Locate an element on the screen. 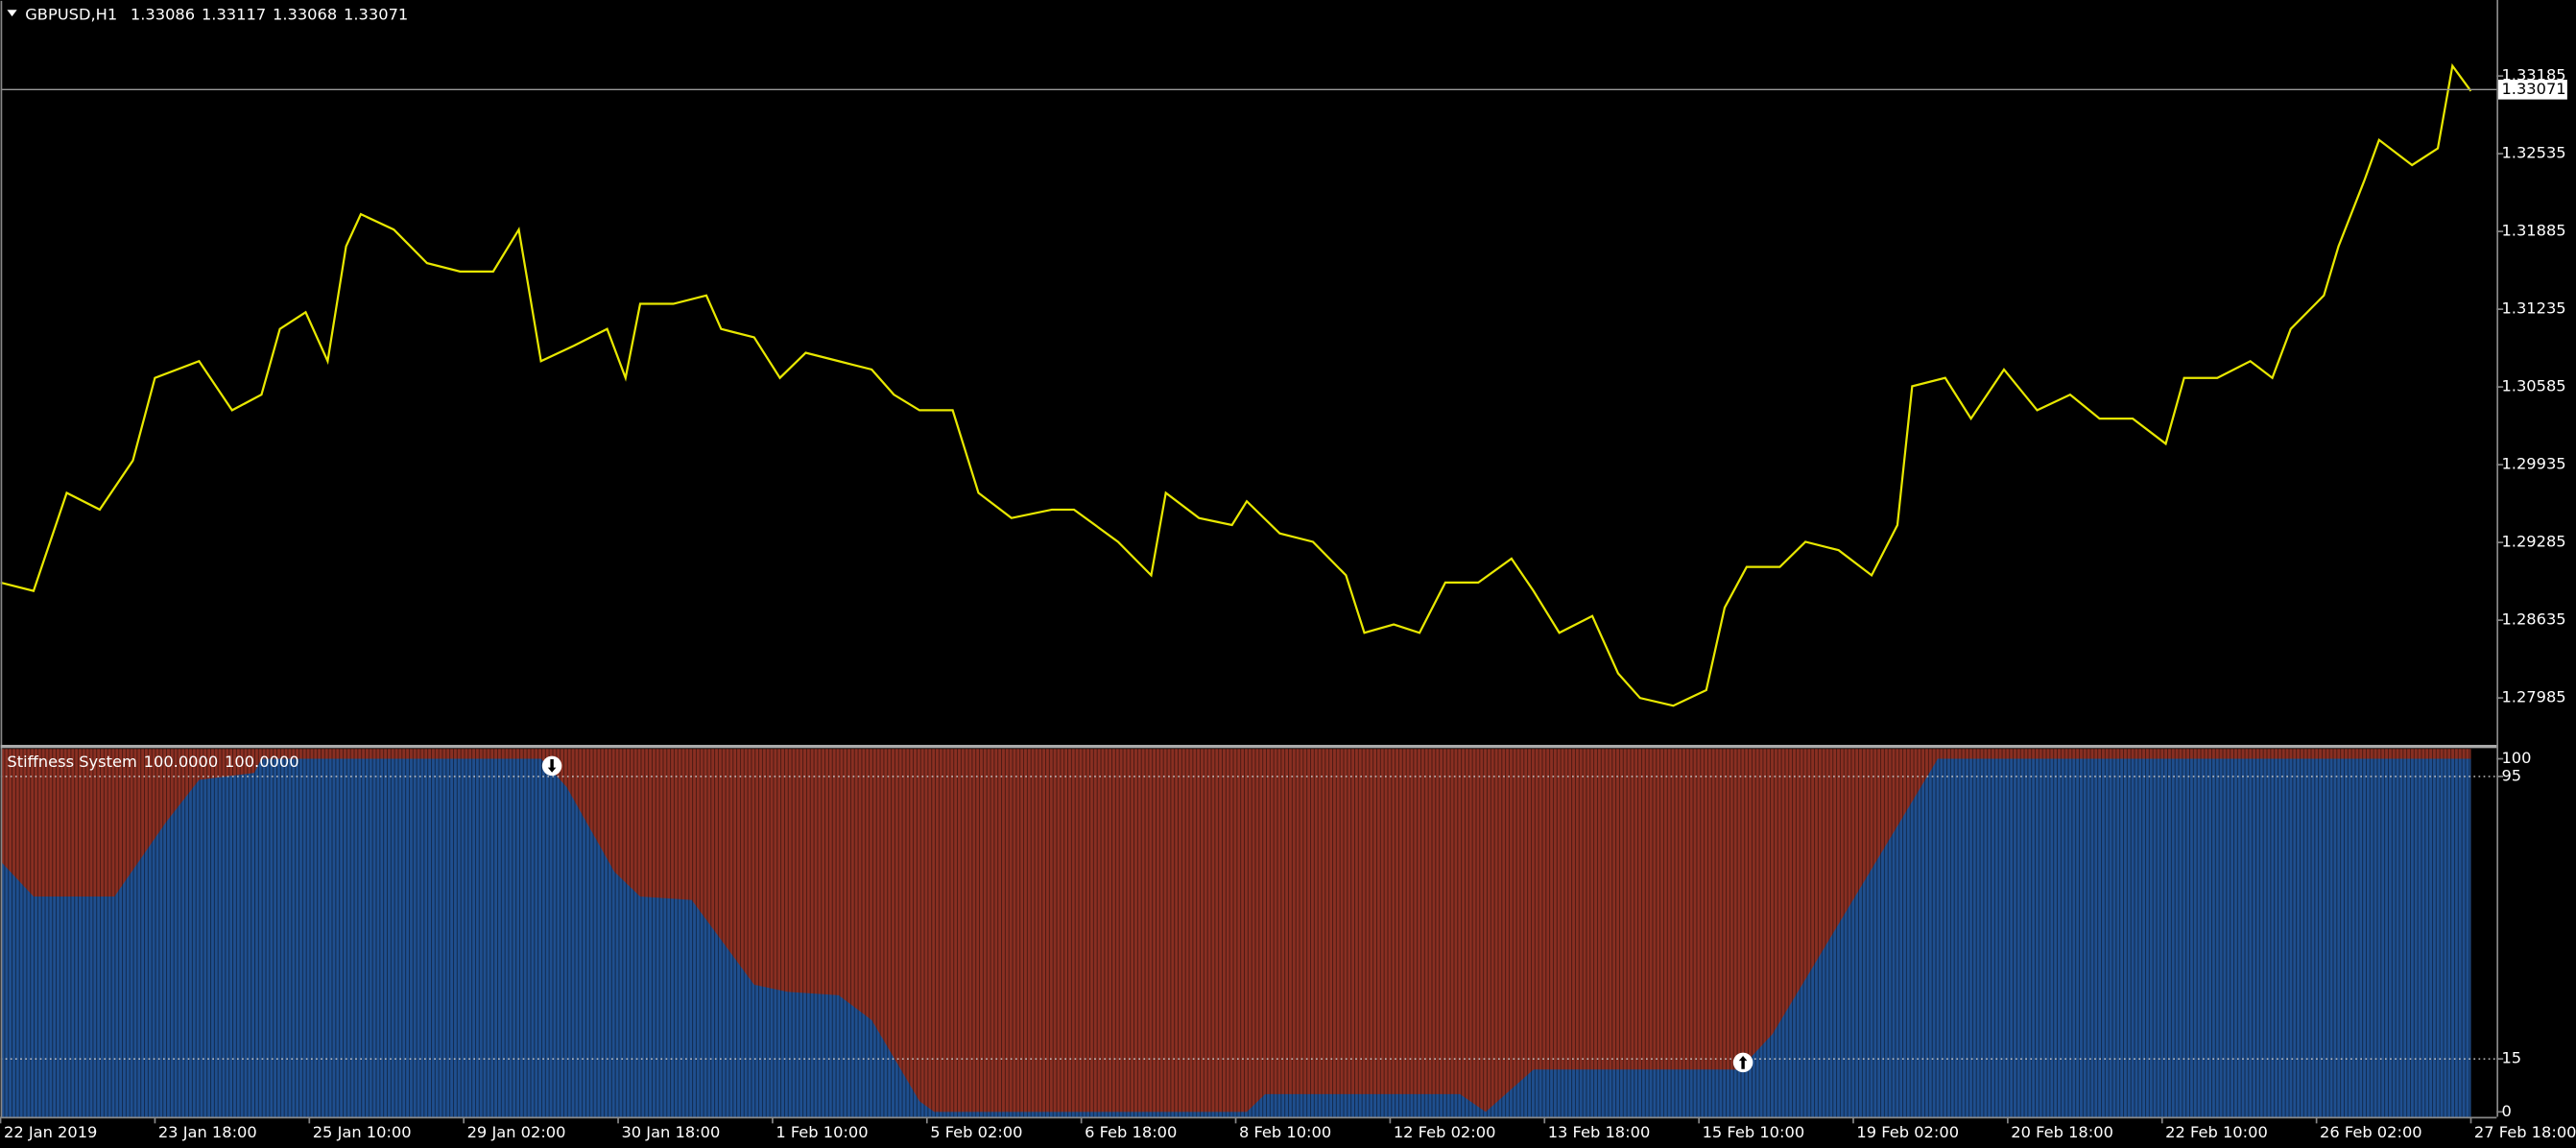 This screenshot has width=2576, height=1148. y-tick-label: 1.33185 is located at coordinates (2533, 75).